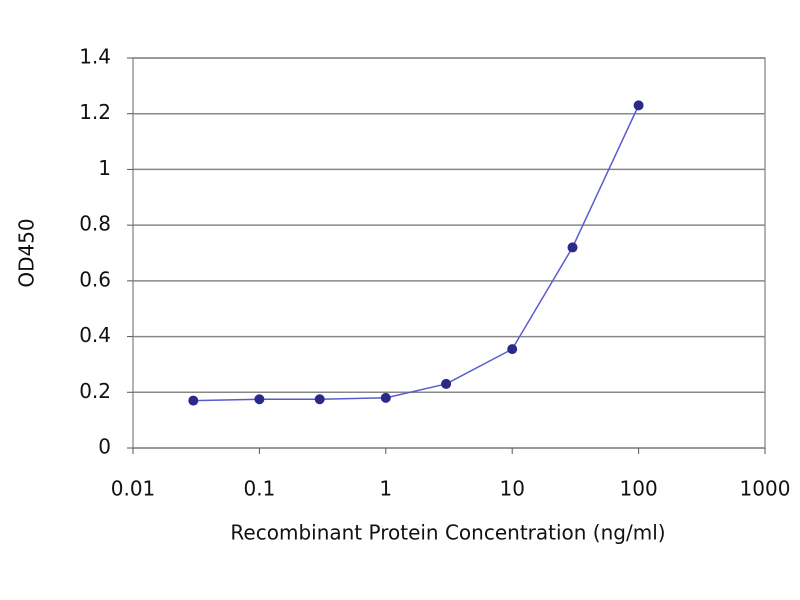 This screenshot has width=800, height=600. Describe the element at coordinates (95, 57) in the screenshot. I see `y-tick-label: 1.4` at that location.